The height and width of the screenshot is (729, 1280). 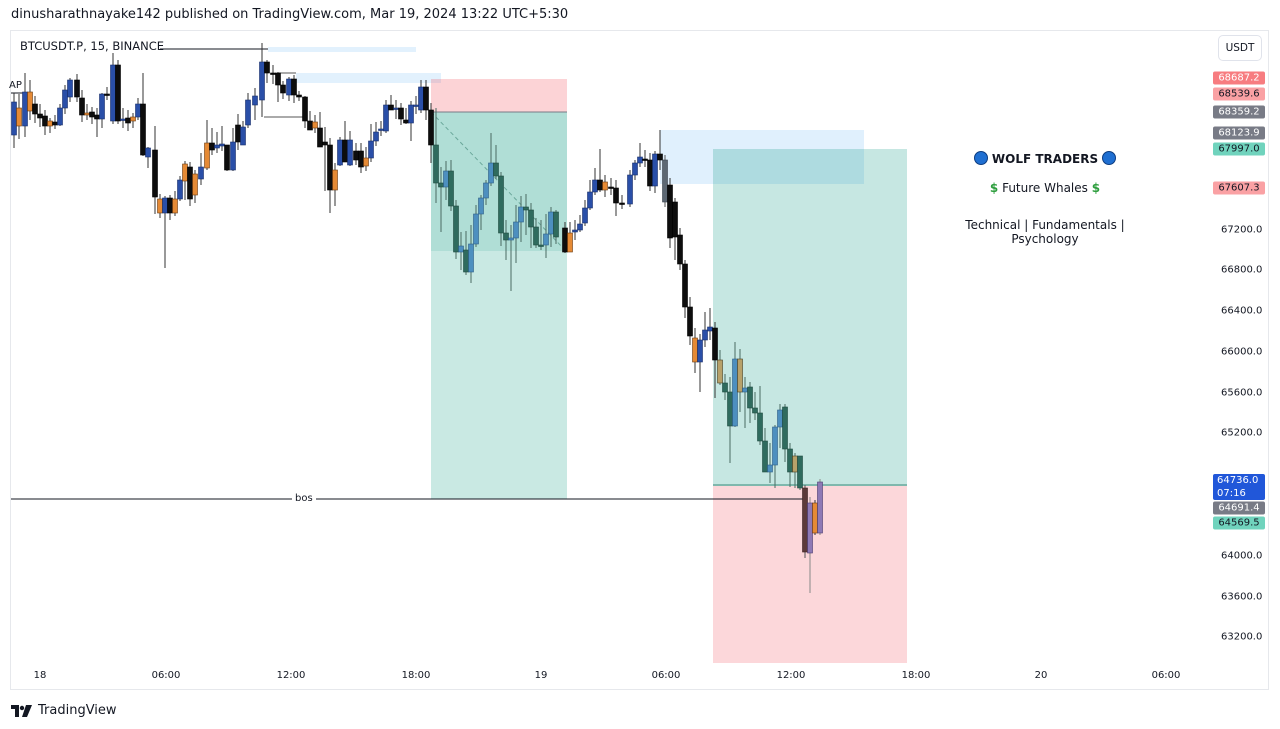 I want to click on price-tick: 67200.0, so click(x=1242, y=230).